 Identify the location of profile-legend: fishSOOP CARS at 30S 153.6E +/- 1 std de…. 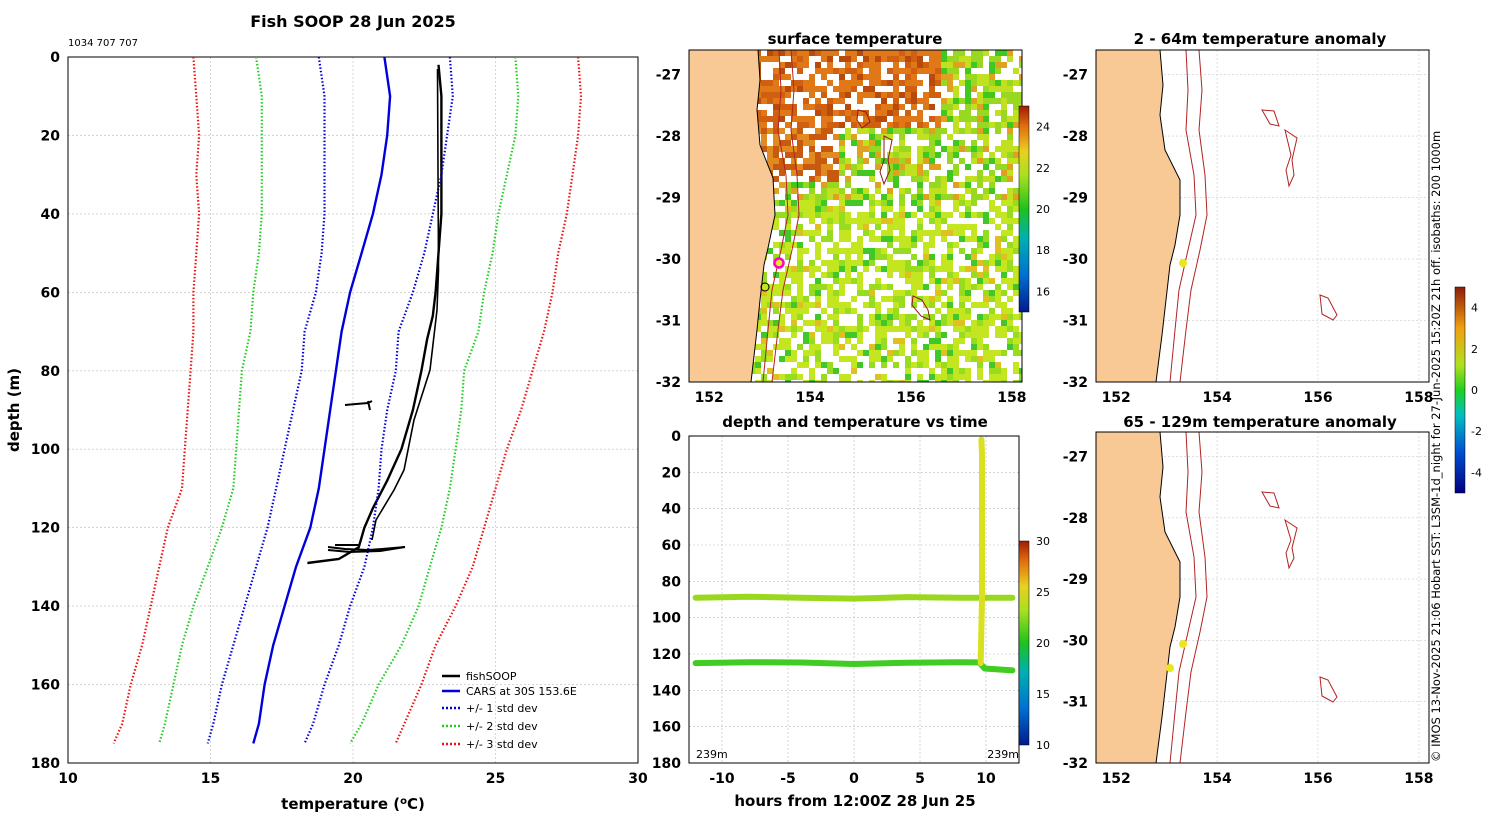
(509, 710).